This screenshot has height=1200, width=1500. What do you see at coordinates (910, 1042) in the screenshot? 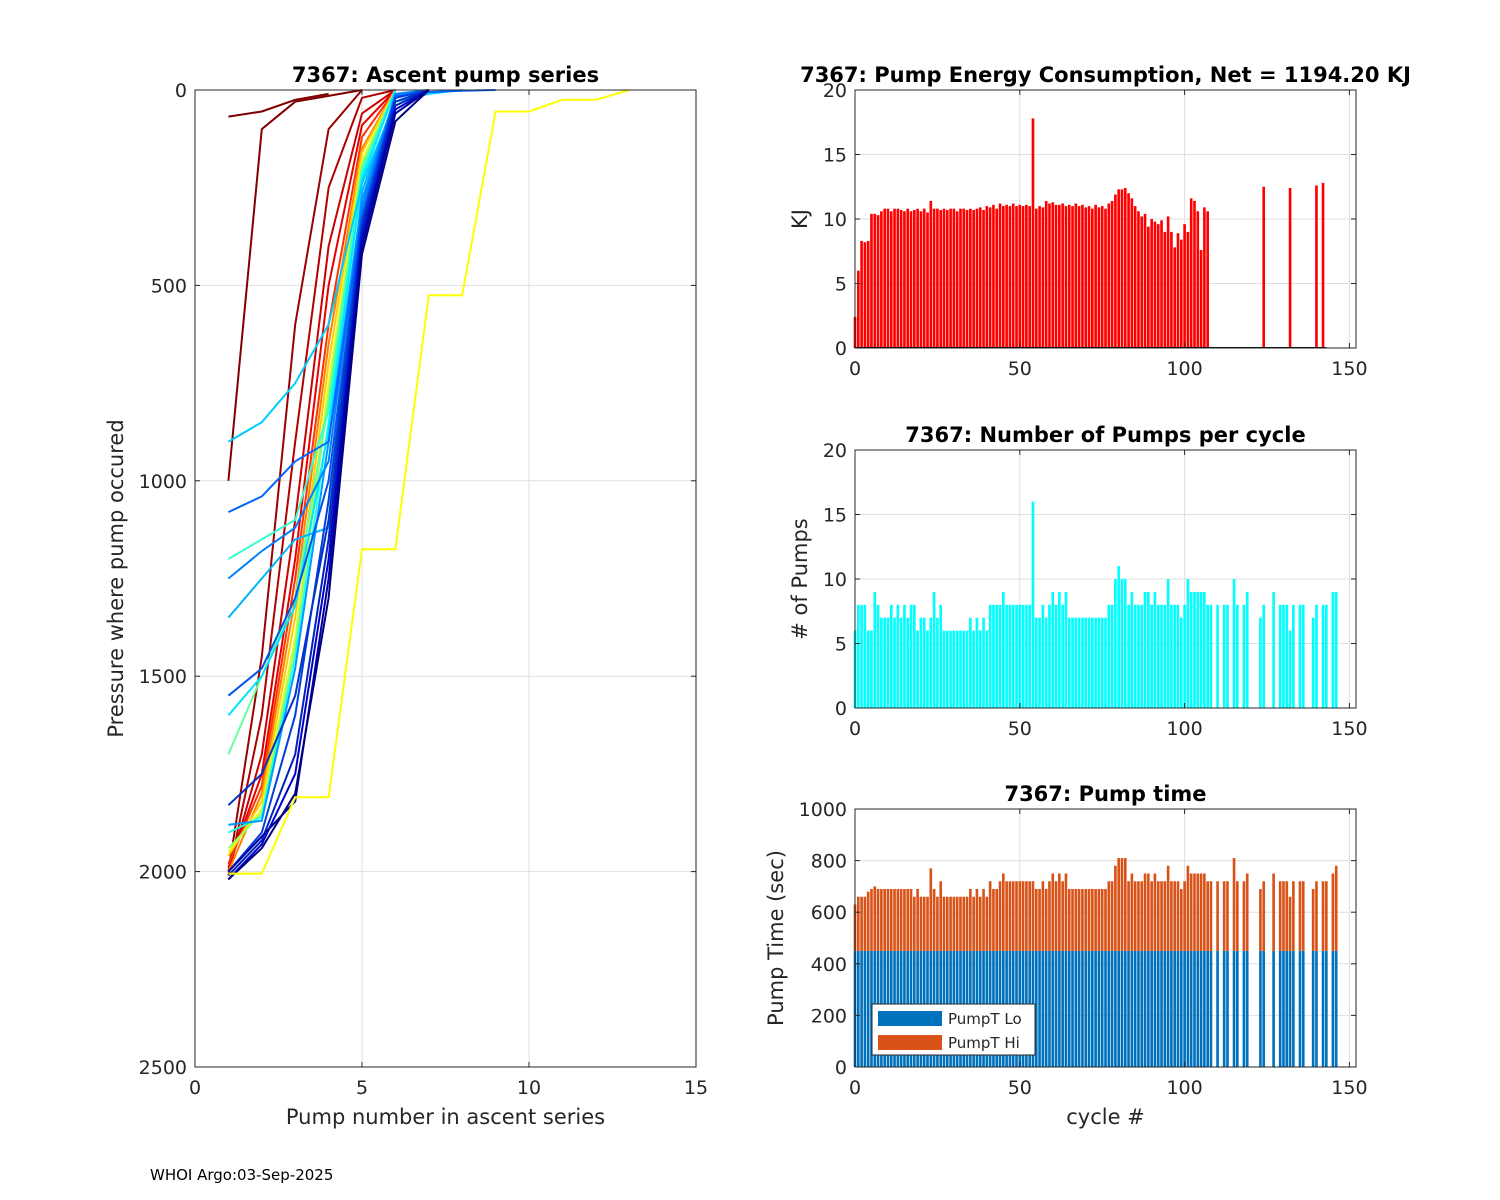
I see `legend-swatch-hi` at bounding box center [910, 1042].